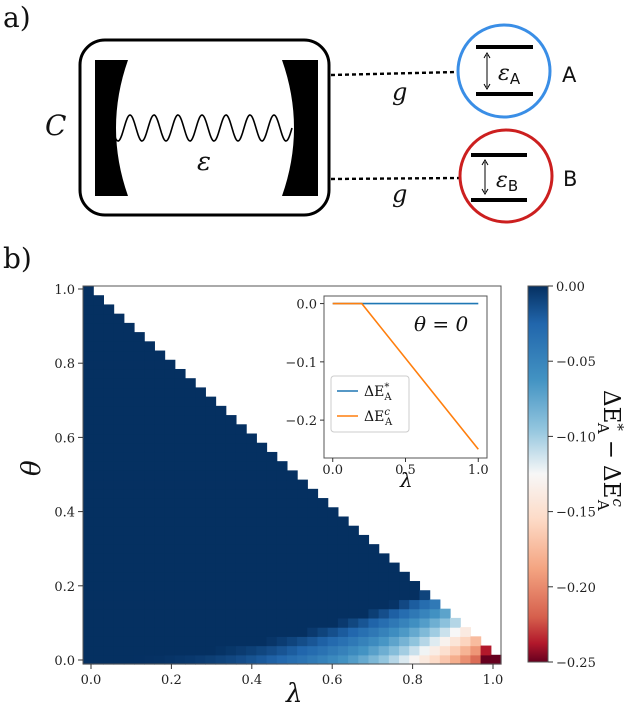 The width and height of the screenshot is (630, 711). I want to click on inset-y-tick-label: 0.0, so click(306, 305).